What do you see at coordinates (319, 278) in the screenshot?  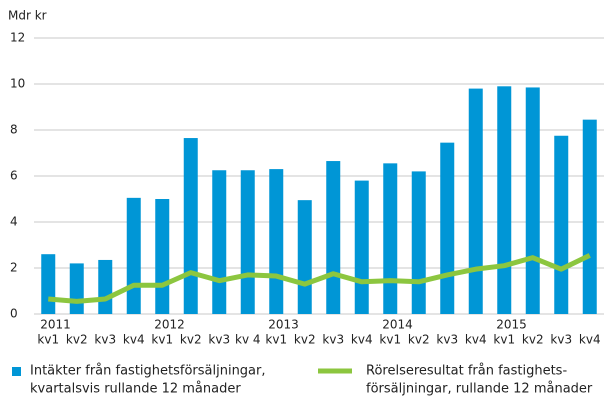 I see `line` at bounding box center [319, 278].